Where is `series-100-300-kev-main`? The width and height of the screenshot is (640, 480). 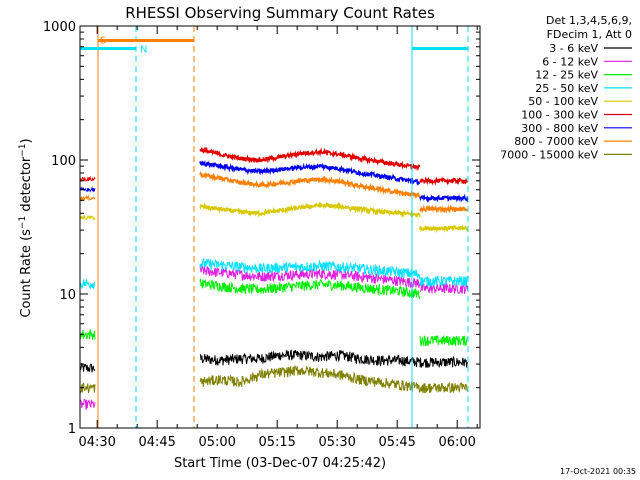 series-100-300-kev-main is located at coordinates (310, 159).